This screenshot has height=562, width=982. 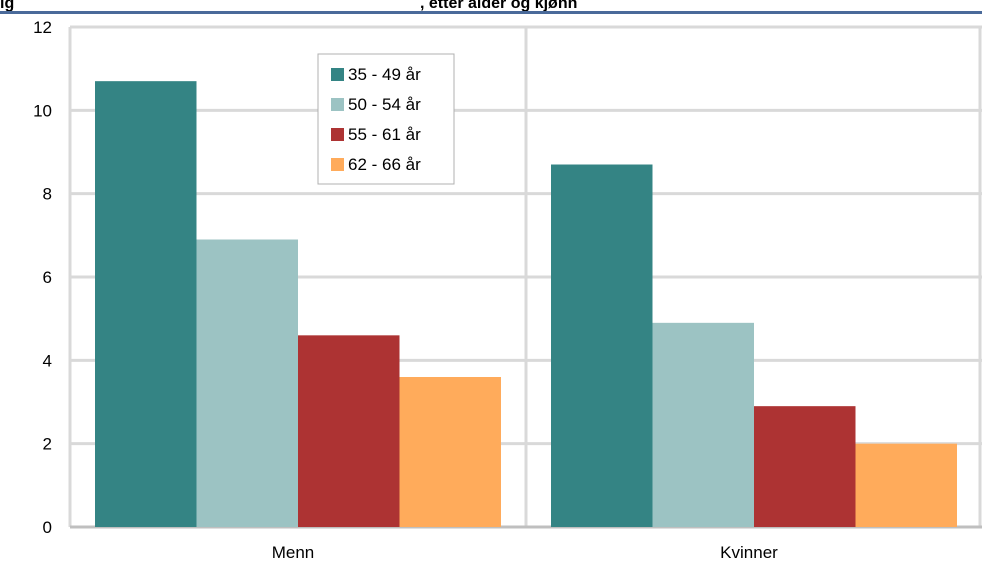 I want to click on chart-title-fragment-2: , etter alder og kjønn, so click(x=498, y=6).